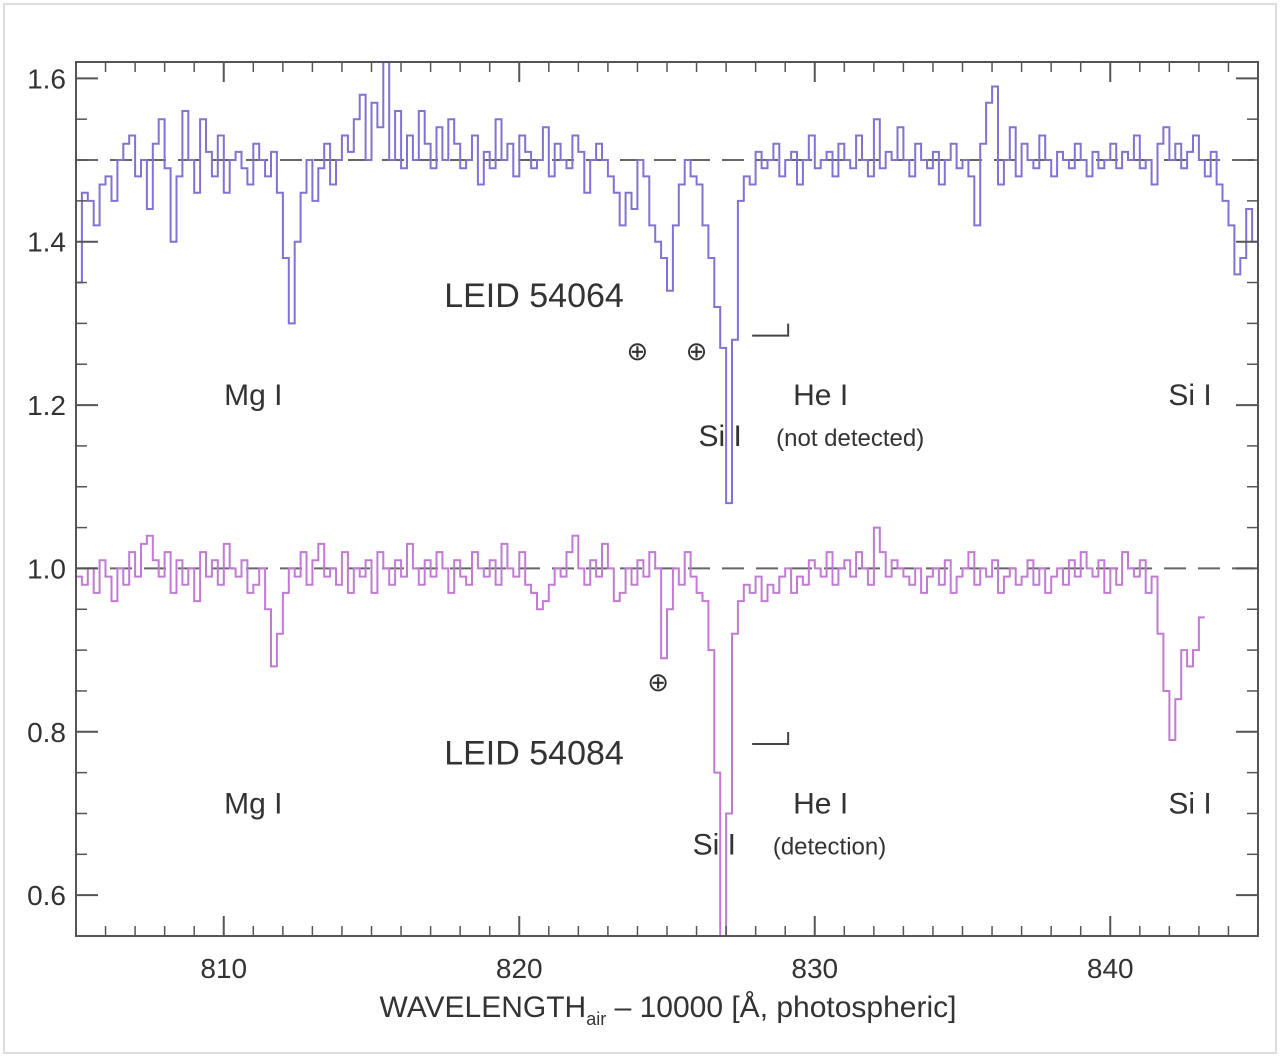 Image resolution: width=1280 pixels, height=1057 pixels. What do you see at coordinates (534, 753) in the screenshot?
I see `annotation-label: LEID 54084` at bounding box center [534, 753].